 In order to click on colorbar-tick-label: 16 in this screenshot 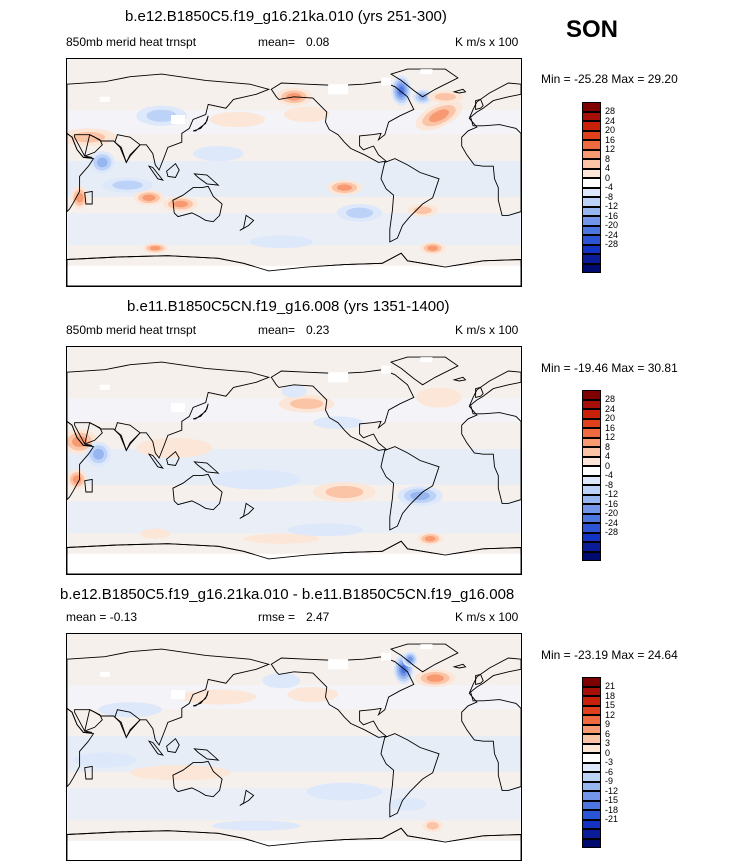, I will do `click(610, 427)`.